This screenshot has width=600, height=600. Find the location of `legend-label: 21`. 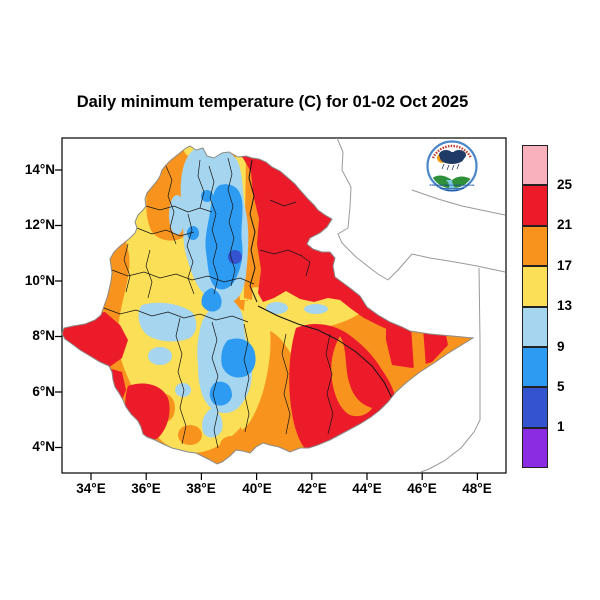

legend-label: 21 is located at coordinates (565, 224).